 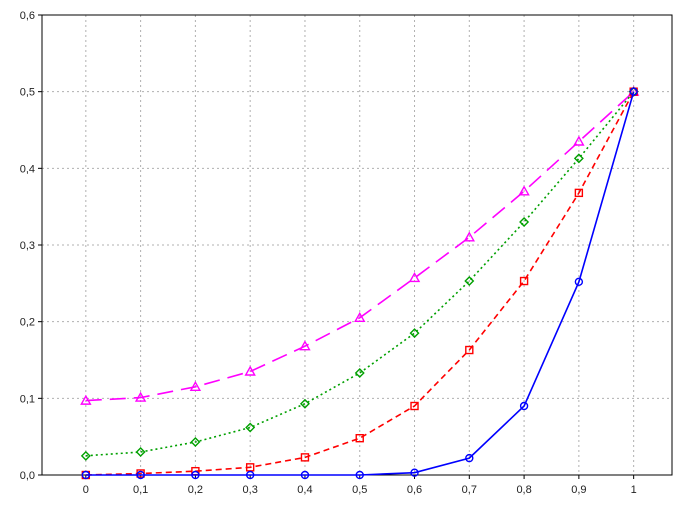 What do you see at coordinates (27, 399) in the screenshot?
I see `y-tick-label: 0,1` at bounding box center [27, 399].